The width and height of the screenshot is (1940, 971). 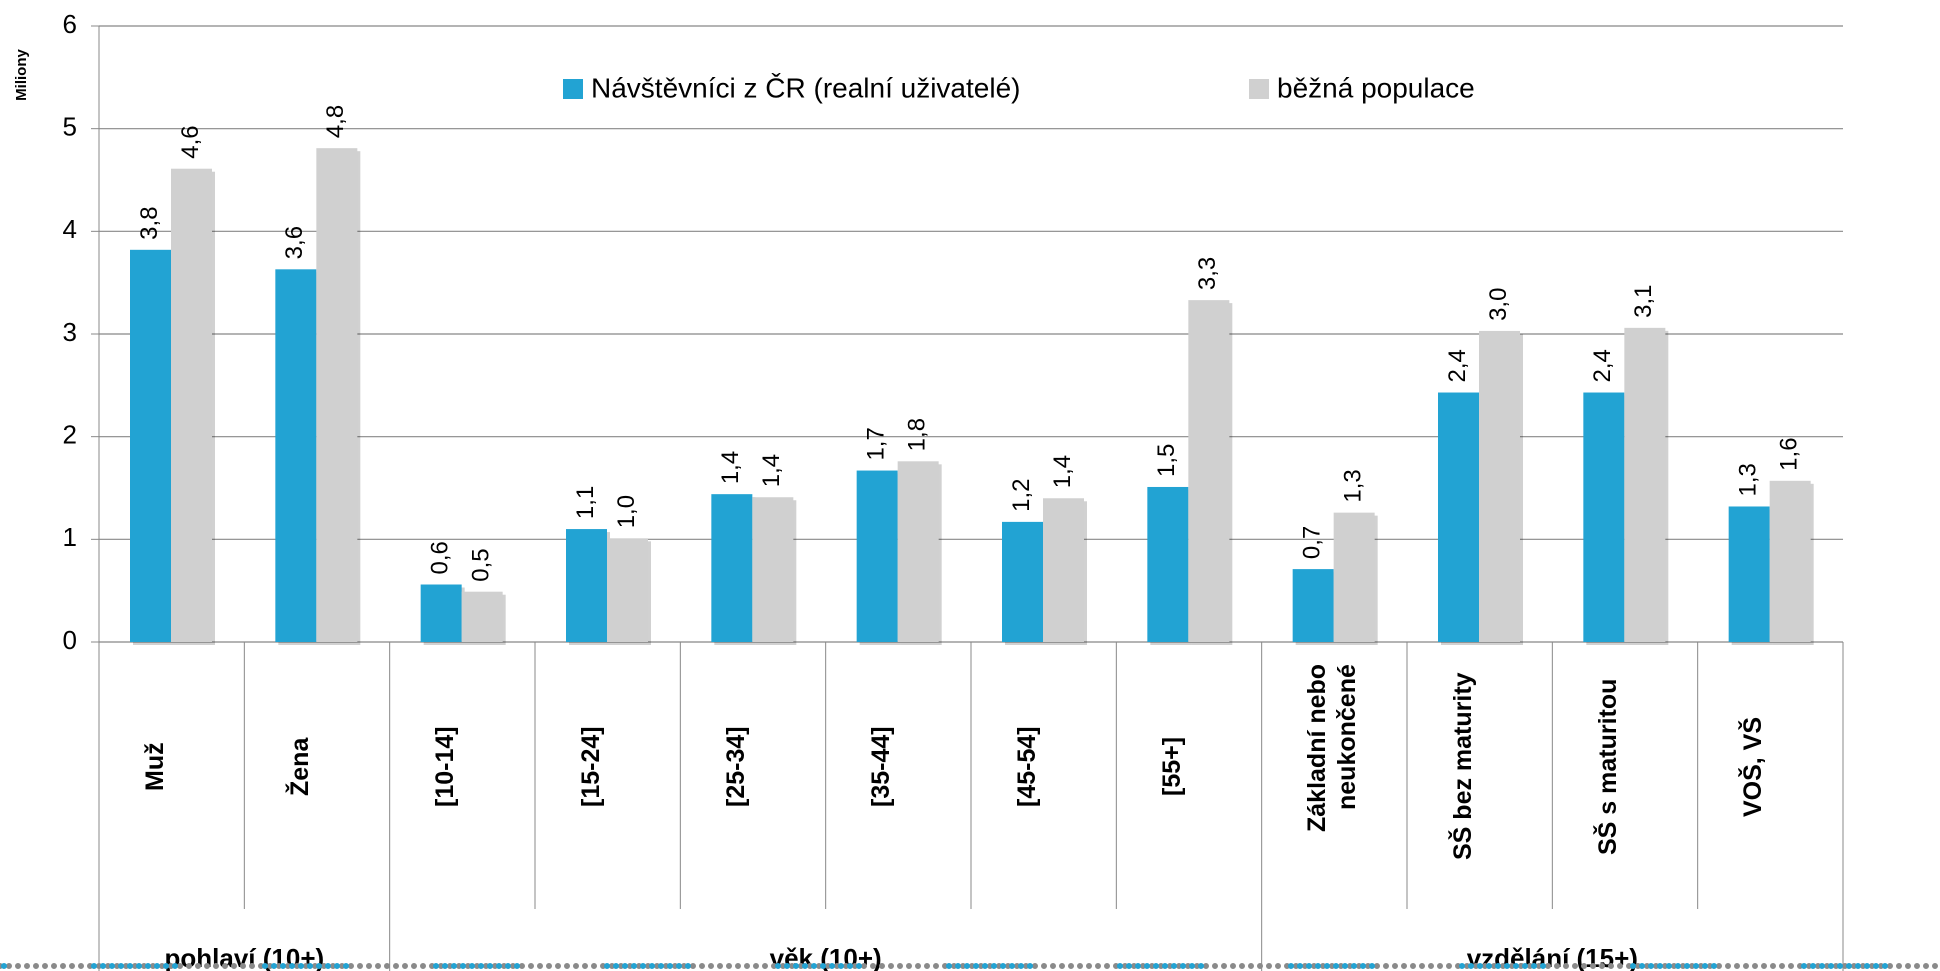 I want to click on data-label: 1,5, so click(x=1166, y=460).